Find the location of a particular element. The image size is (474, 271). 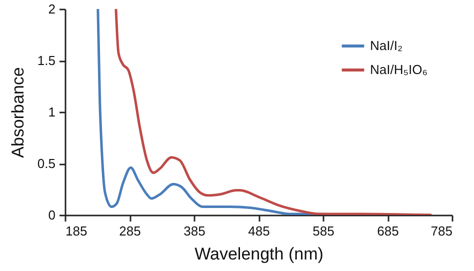

y-tick-label: 2 is located at coordinates (52, 9).